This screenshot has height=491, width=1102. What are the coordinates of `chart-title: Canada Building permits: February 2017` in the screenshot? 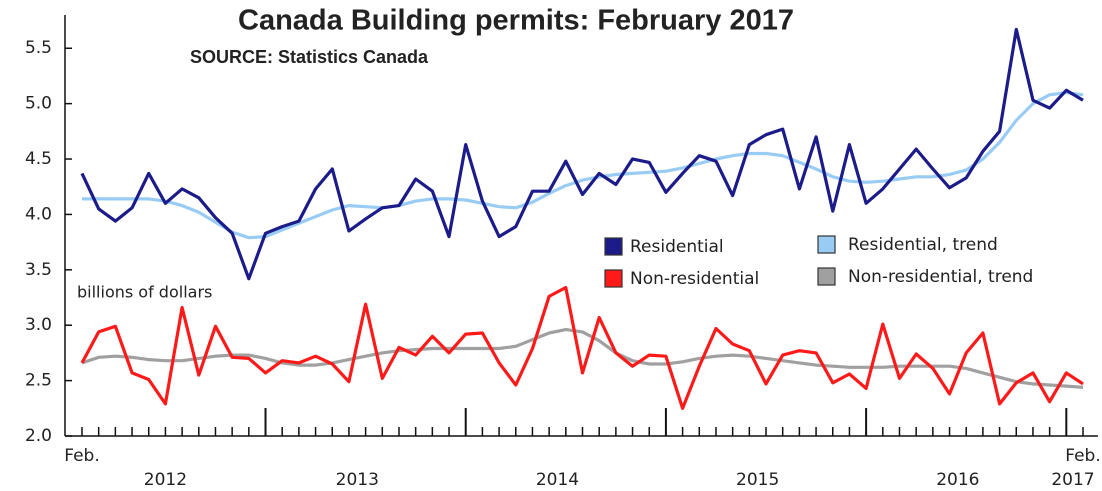 It's located at (516, 21).